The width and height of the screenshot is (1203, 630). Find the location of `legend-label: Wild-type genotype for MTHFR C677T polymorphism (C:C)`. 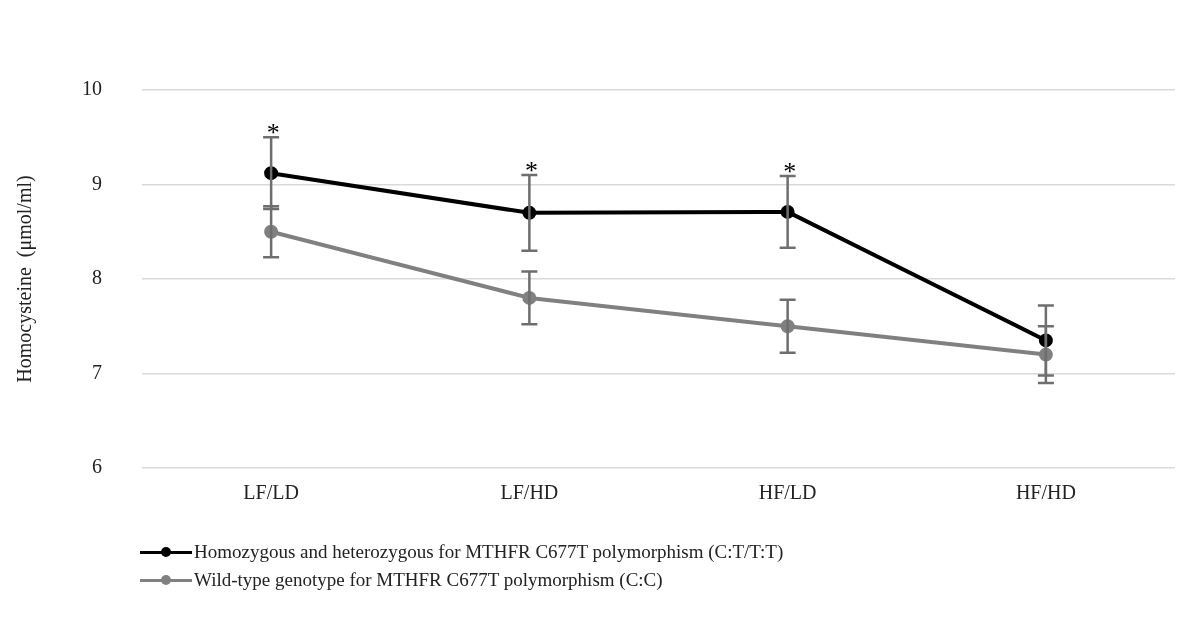

legend-label: Wild-type genotype for MTHFR C677T polymorphism (C:C) is located at coordinates (428, 580).